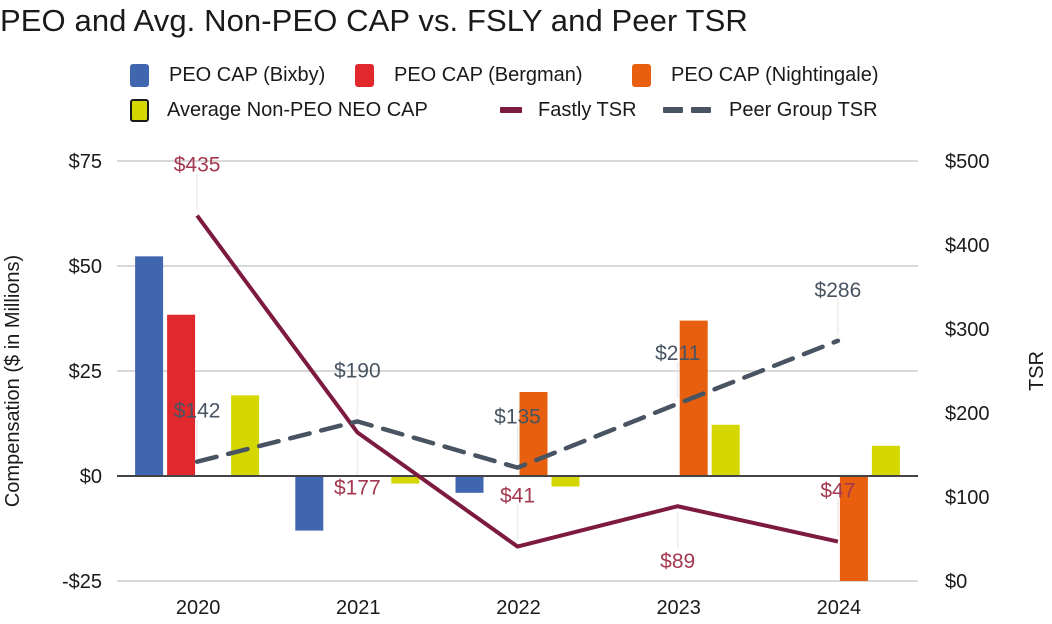  Describe the element at coordinates (677, 353) in the screenshot. I see `data-label-peer-group-tsr: $211` at that location.